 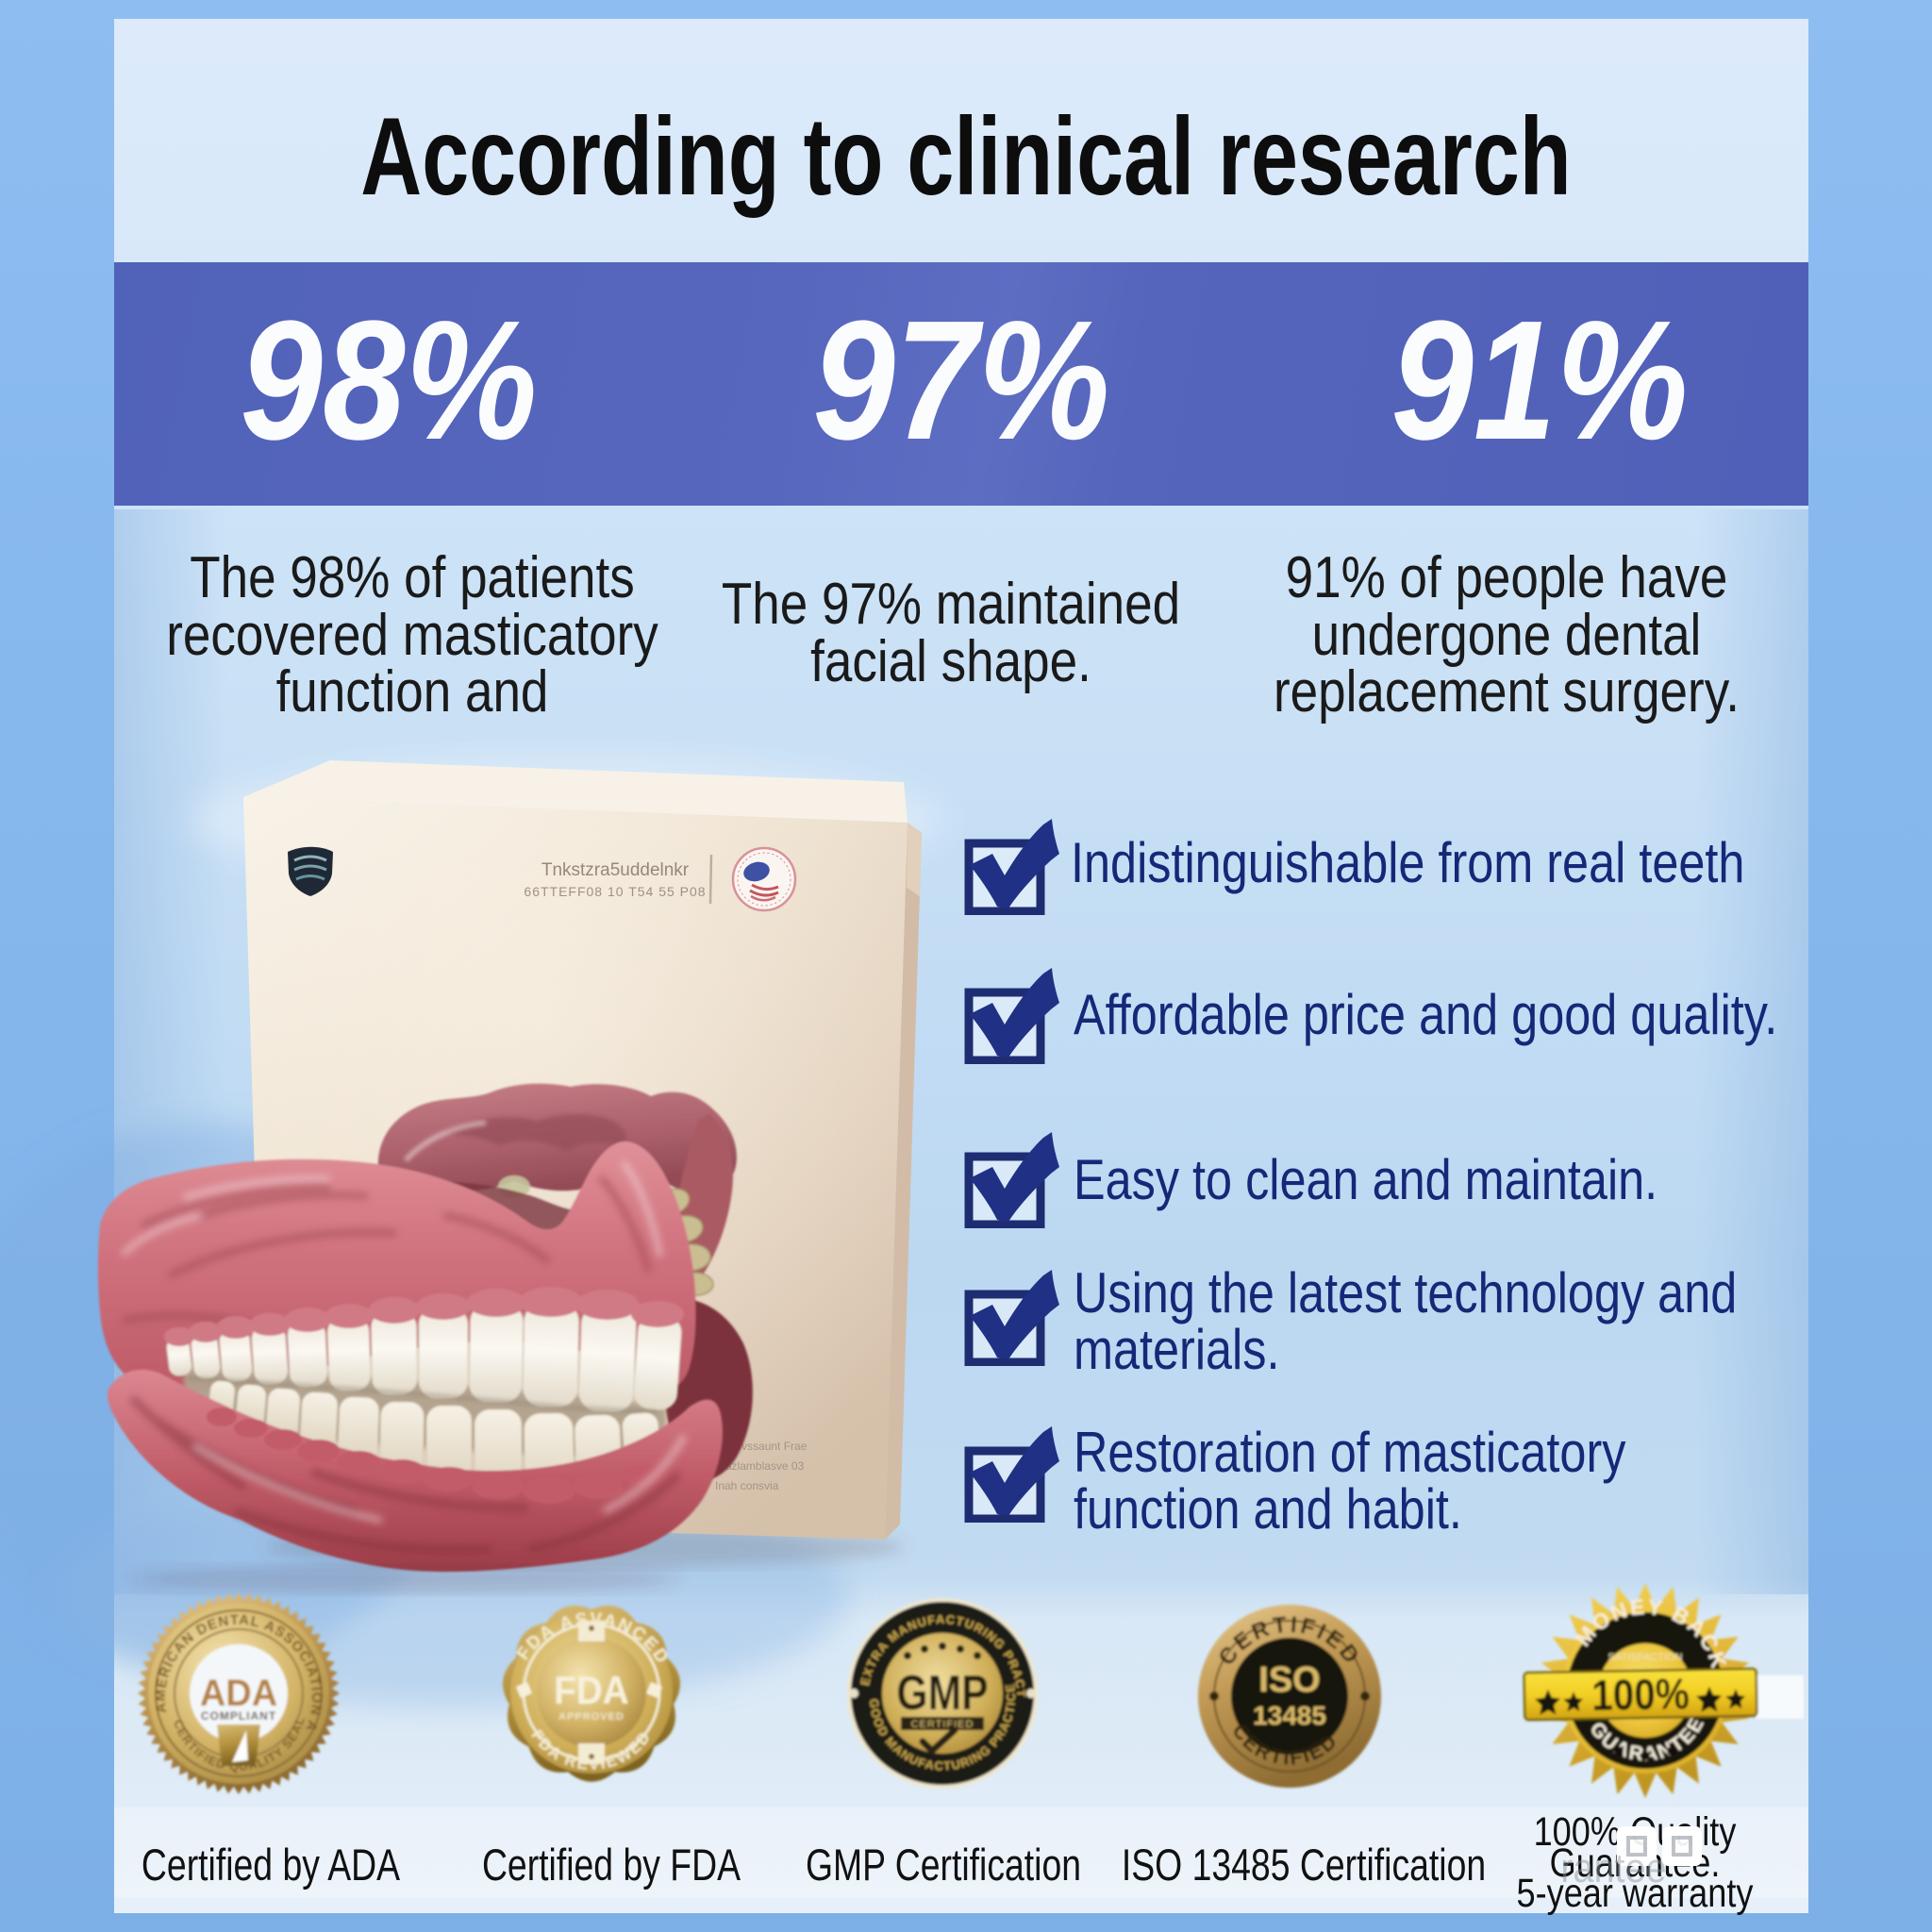 What do you see at coordinates (747, 1486) in the screenshot?
I see `svg-text: Inah consvia` at bounding box center [747, 1486].